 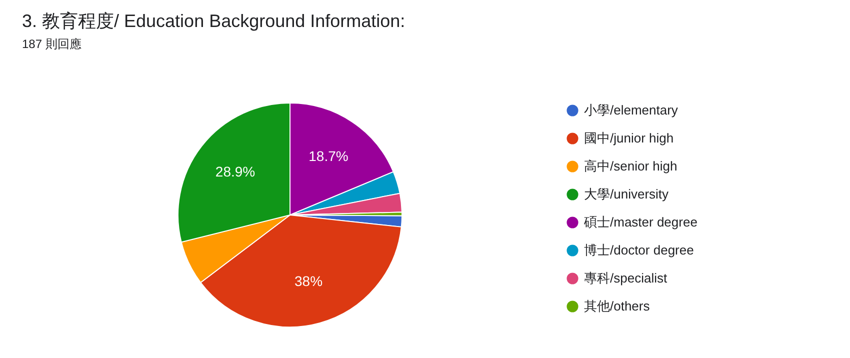 What do you see at coordinates (235, 171) in the screenshot?
I see `data-label: 28.9%` at bounding box center [235, 171].